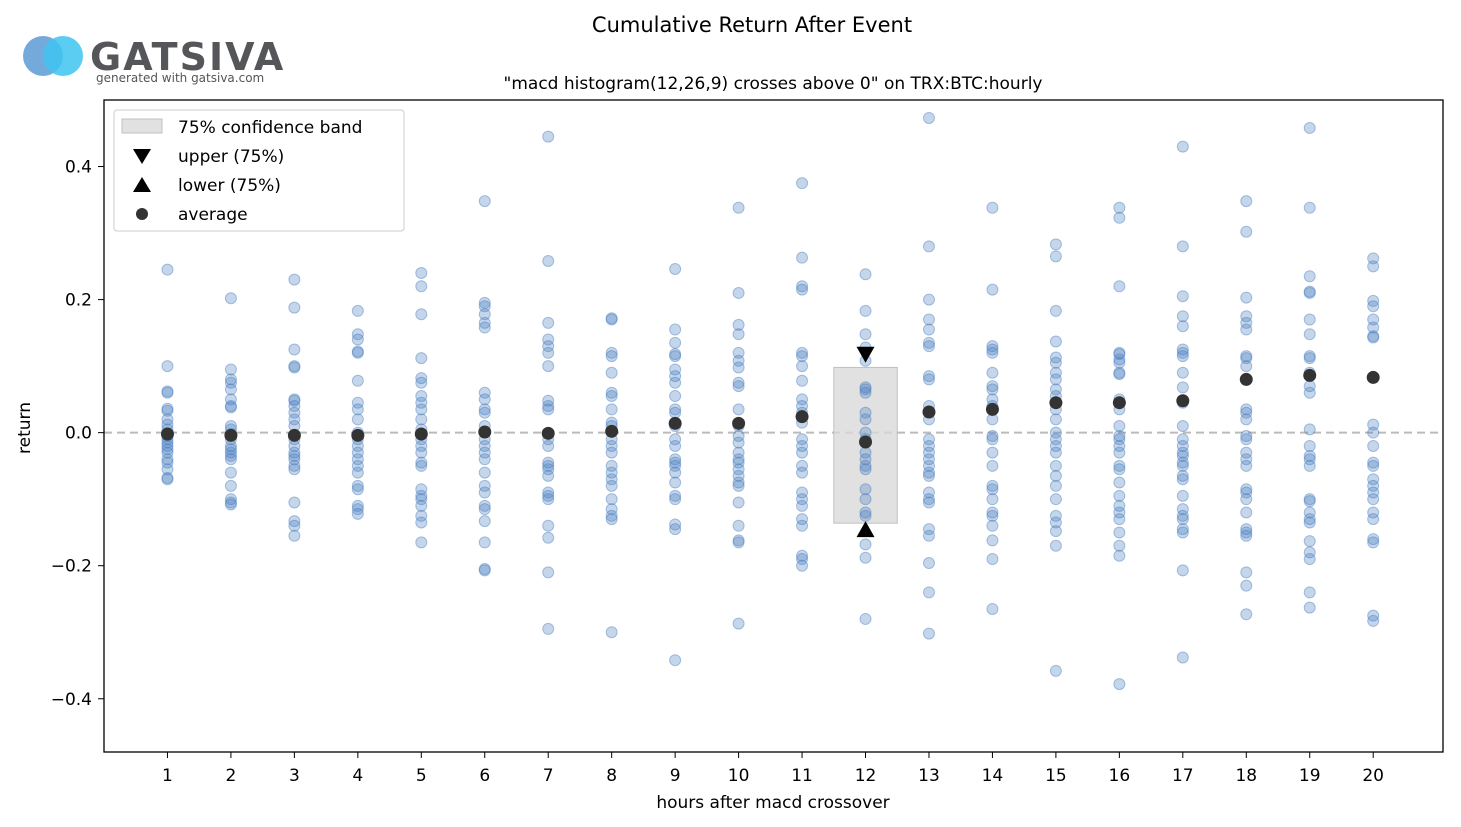 The image size is (1461, 827). What do you see at coordinates (739, 776) in the screenshot?
I see `x-tick-label: 10` at bounding box center [739, 776].